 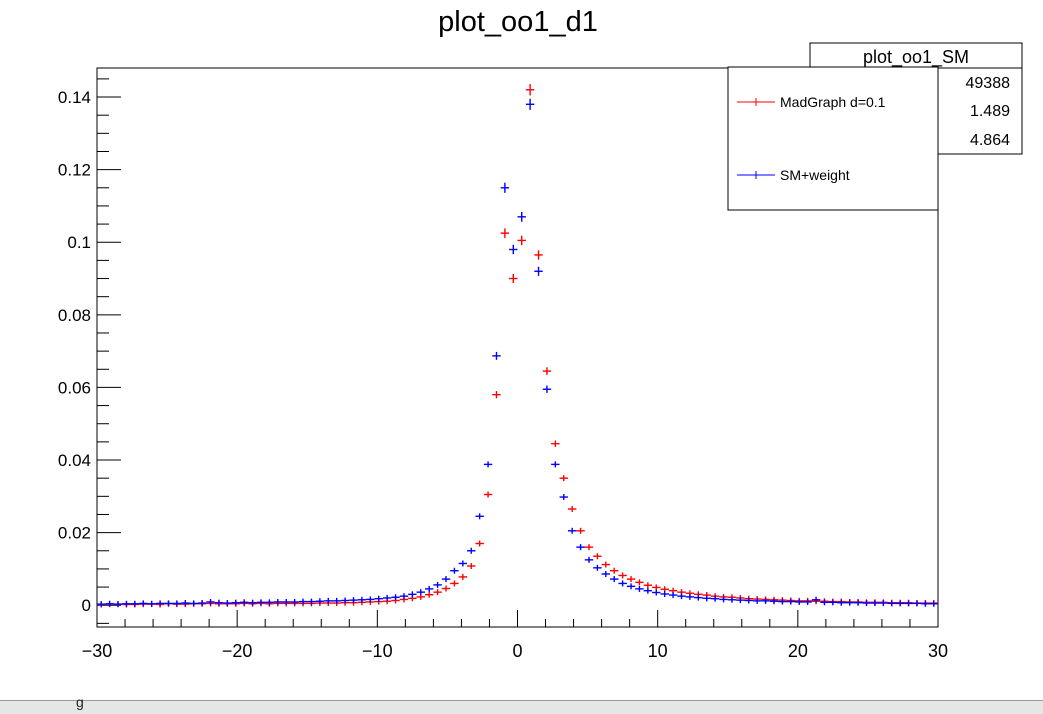 What do you see at coordinates (658, 651) in the screenshot?
I see `x-tick-label: 10` at bounding box center [658, 651].